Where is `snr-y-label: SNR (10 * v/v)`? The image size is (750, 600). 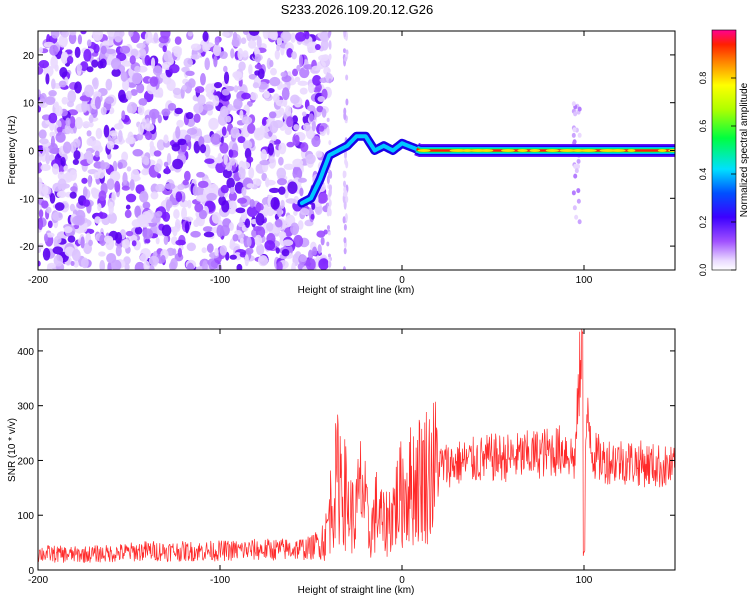
snr-y-label: SNR (10 * v/v) is located at coordinates (12, 450).